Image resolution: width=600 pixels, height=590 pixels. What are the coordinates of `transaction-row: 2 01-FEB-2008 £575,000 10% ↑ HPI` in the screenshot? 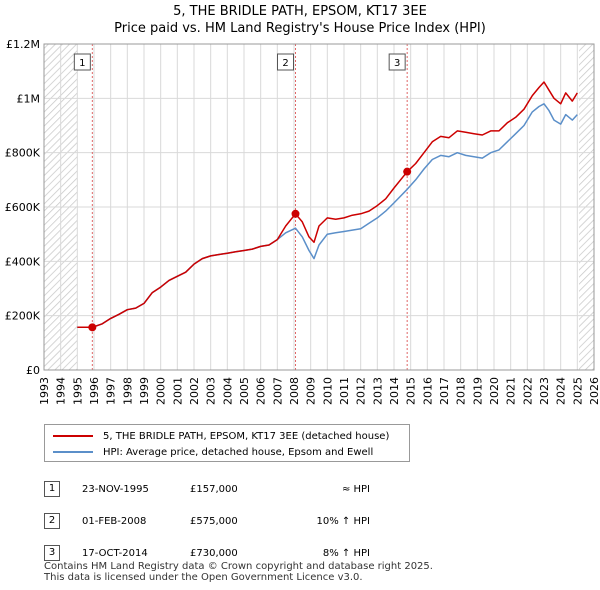 It's located at (207, 521).